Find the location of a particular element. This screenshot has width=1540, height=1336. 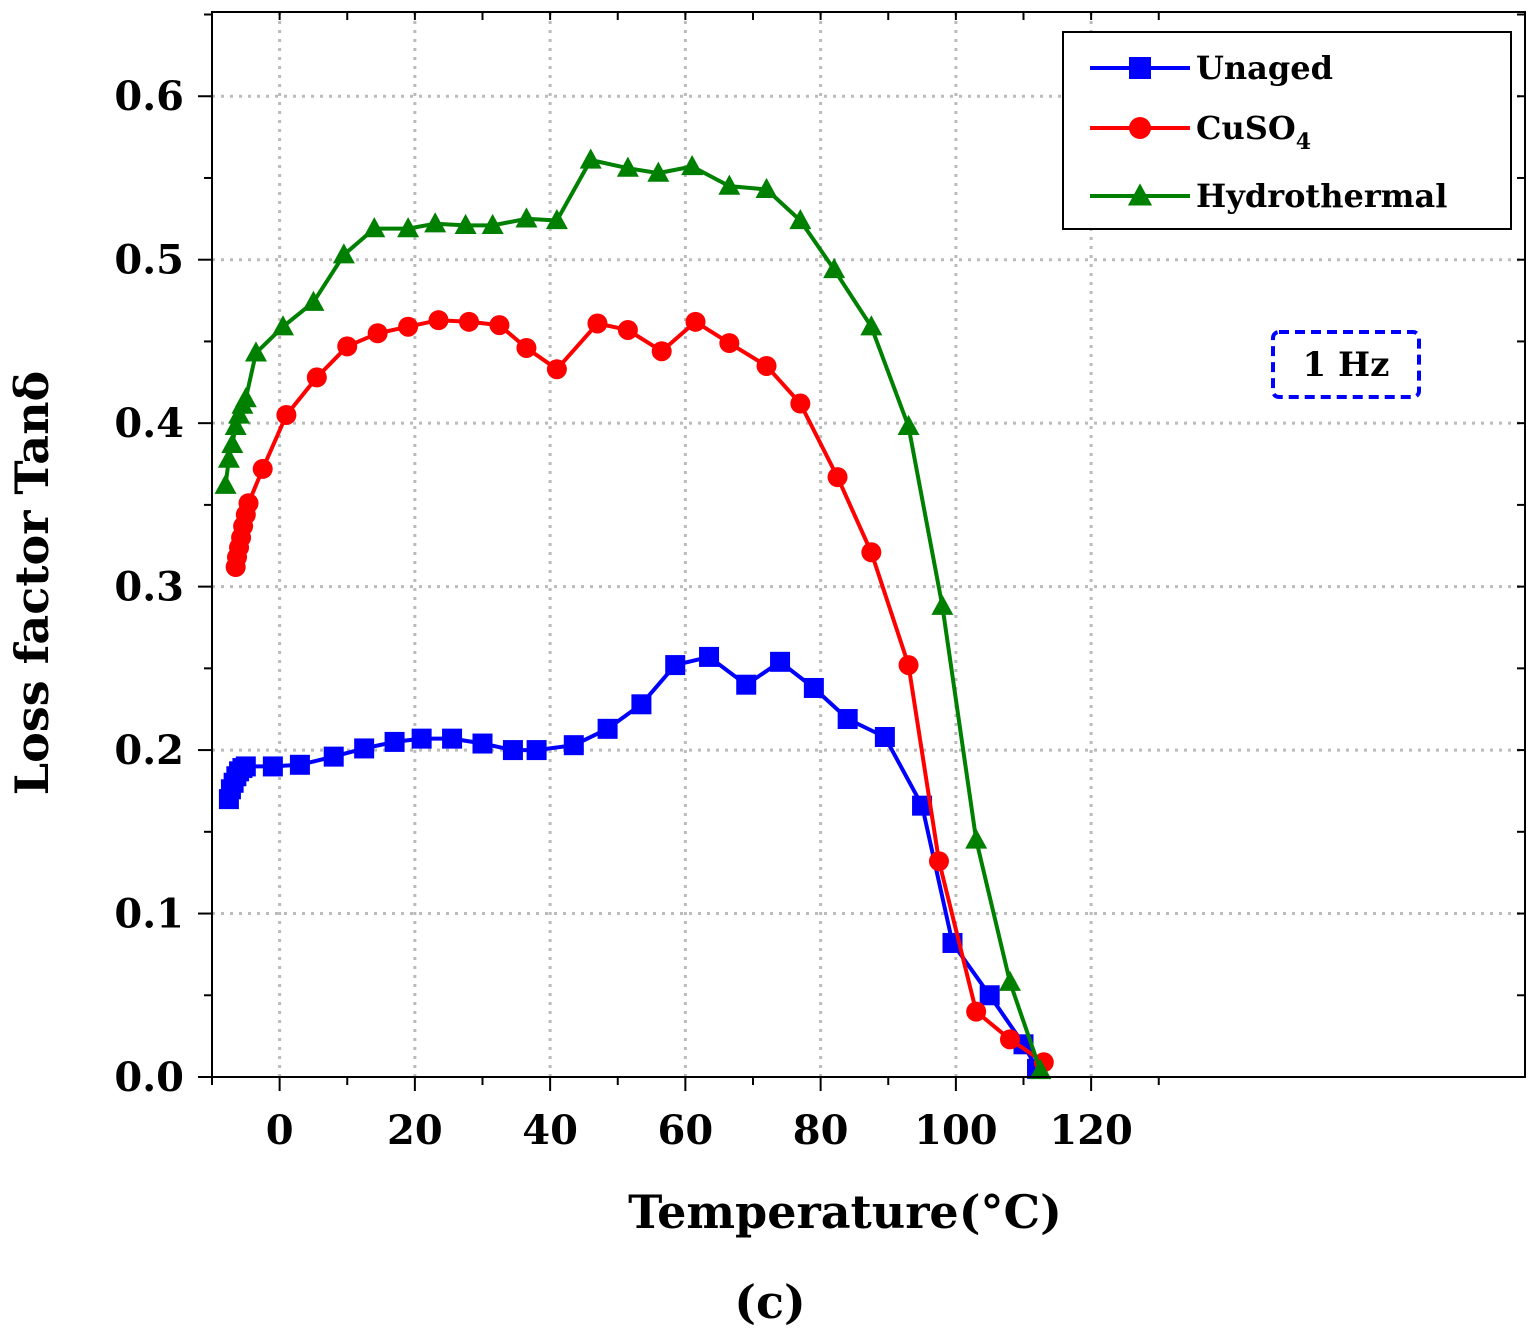

annotation-text: 1 Hz is located at coordinates (1346, 365).